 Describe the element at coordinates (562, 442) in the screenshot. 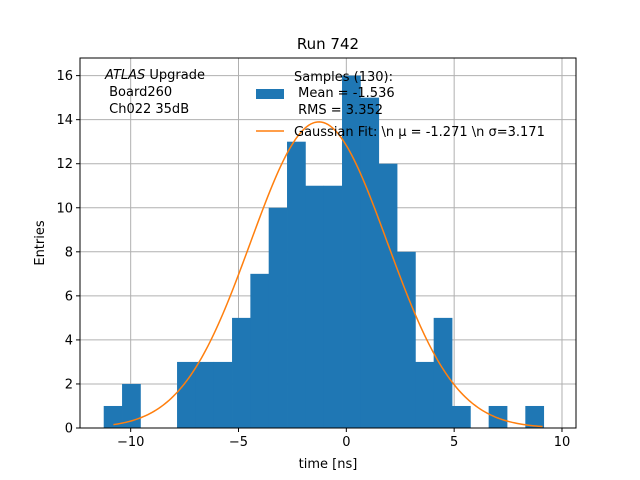

I see `x-tick-label: 10` at that location.